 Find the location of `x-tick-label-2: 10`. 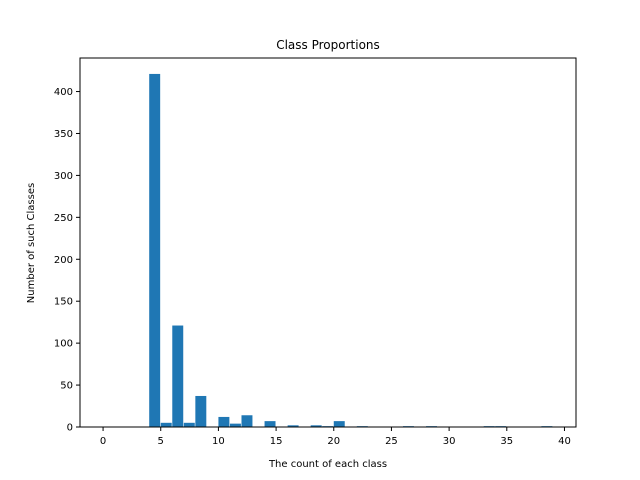

x-tick-label-2: 10 is located at coordinates (218, 441).